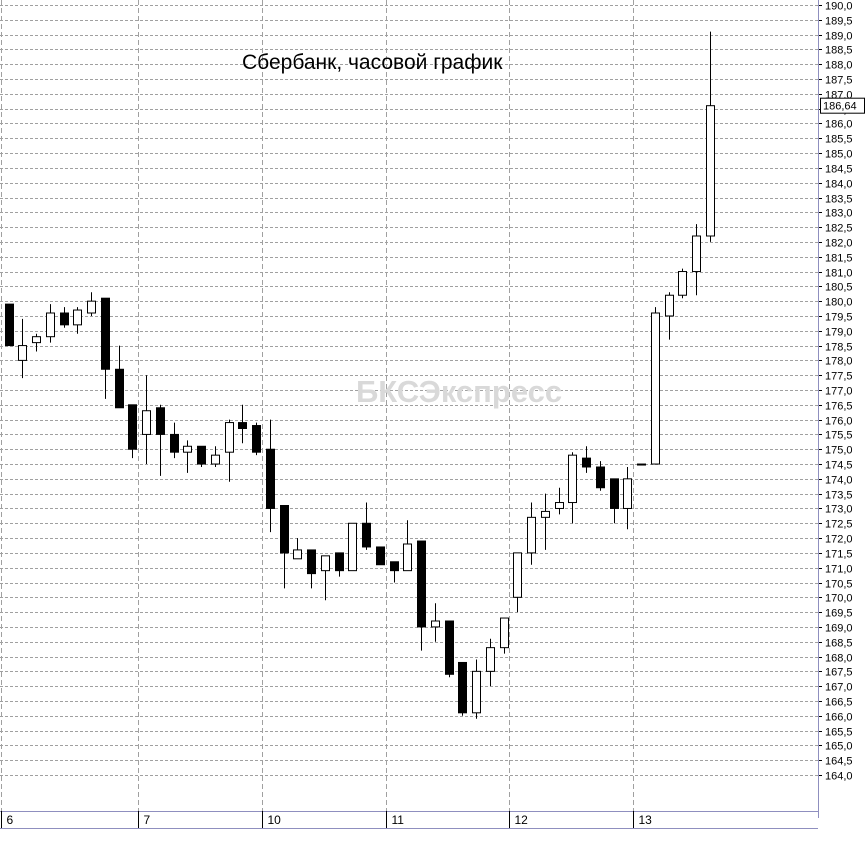 The height and width of the screenshot is (842, 865). I want to click on y-tick-label: 187,5, so click(839, 81).